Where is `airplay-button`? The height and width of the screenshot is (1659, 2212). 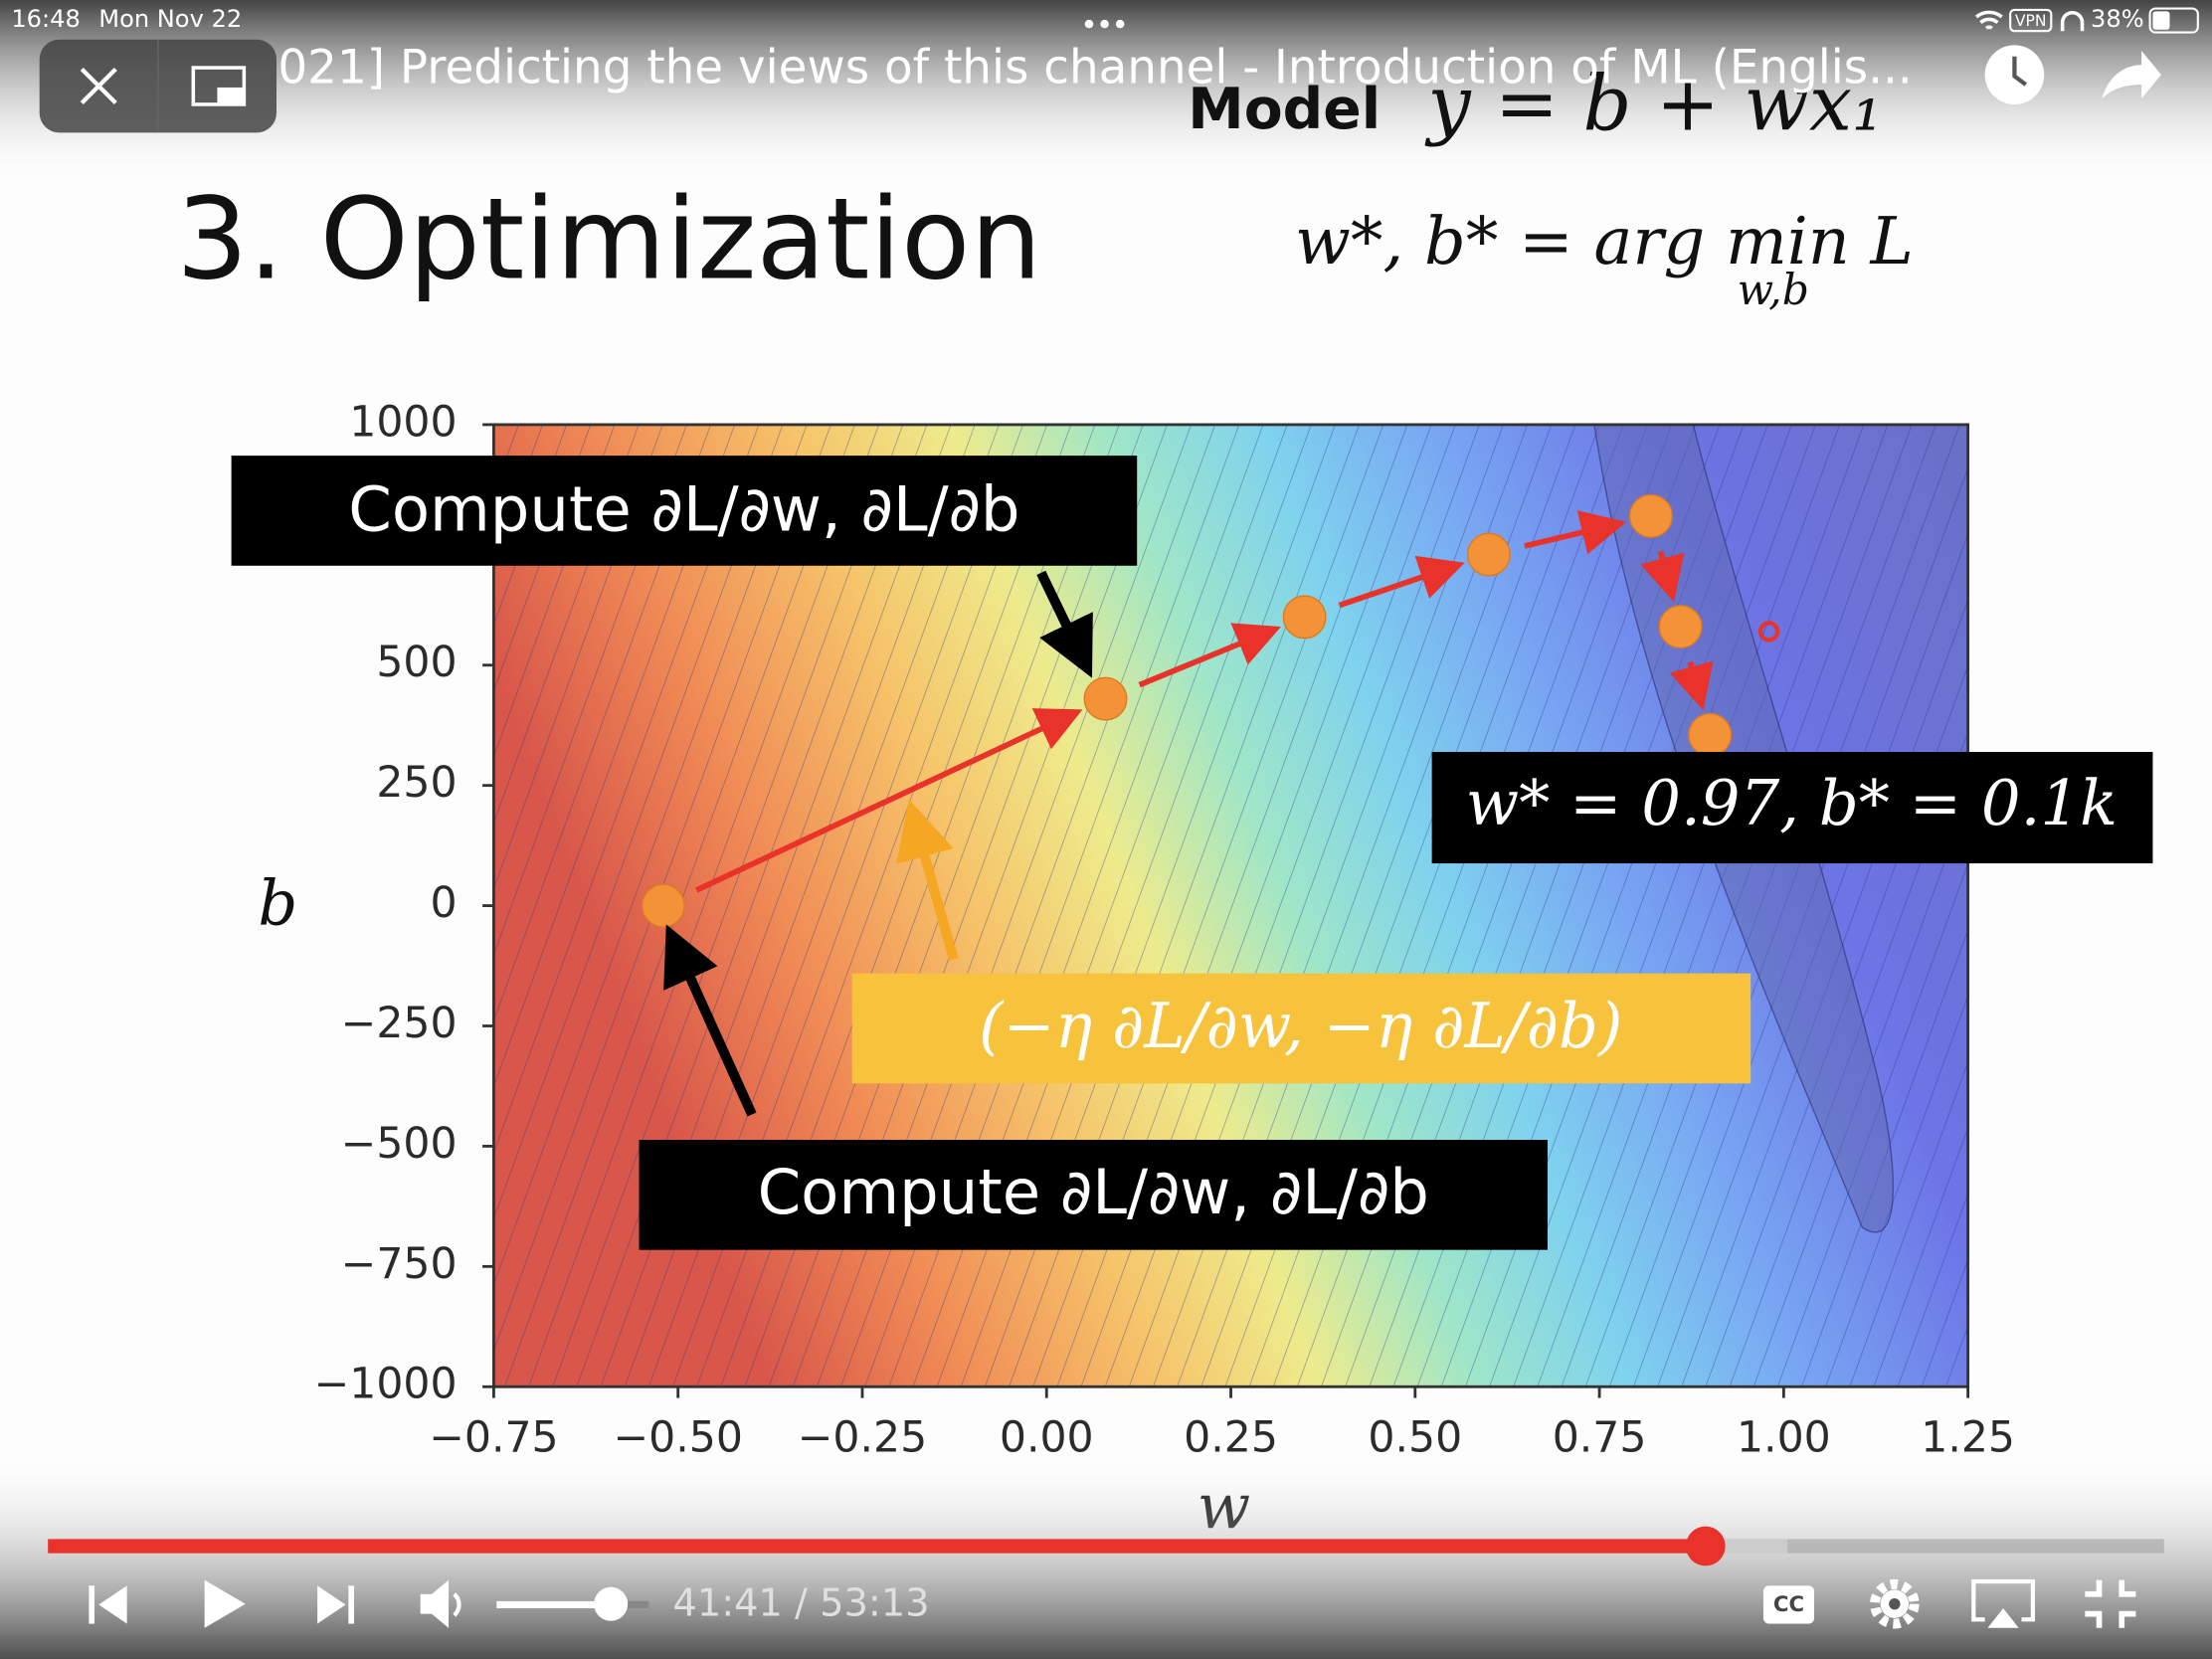
airplay-button is located at coordinates (2003, 1603).